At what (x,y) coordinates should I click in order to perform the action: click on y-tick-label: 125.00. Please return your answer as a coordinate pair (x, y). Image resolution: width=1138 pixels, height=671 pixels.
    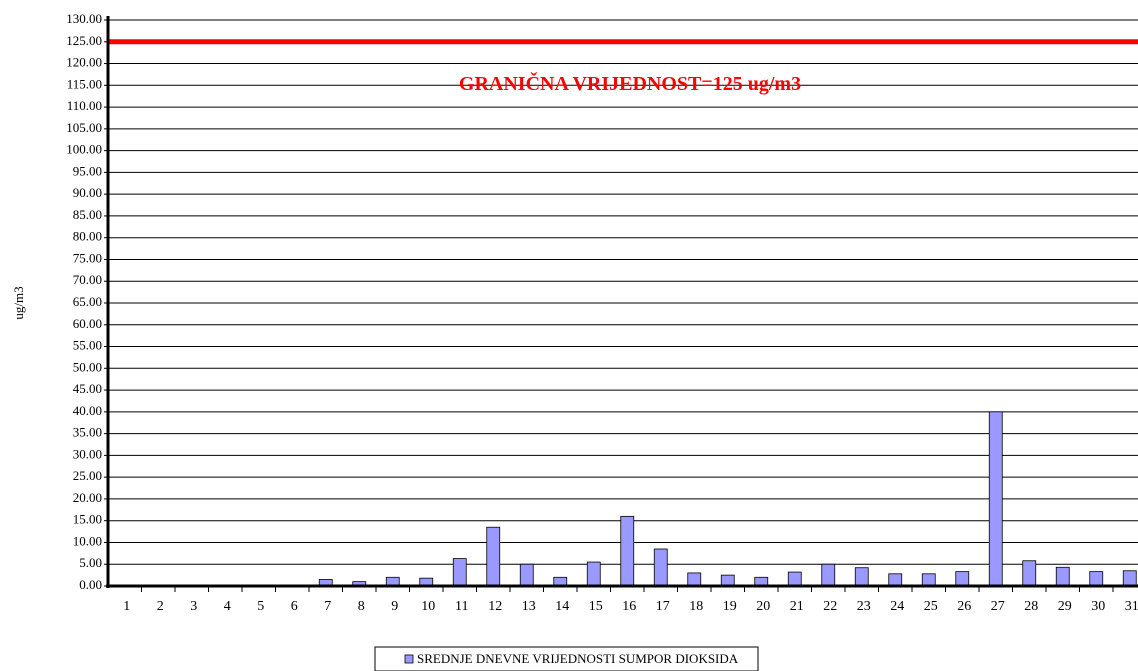
    Looking at the image, I should click on (84, 40).